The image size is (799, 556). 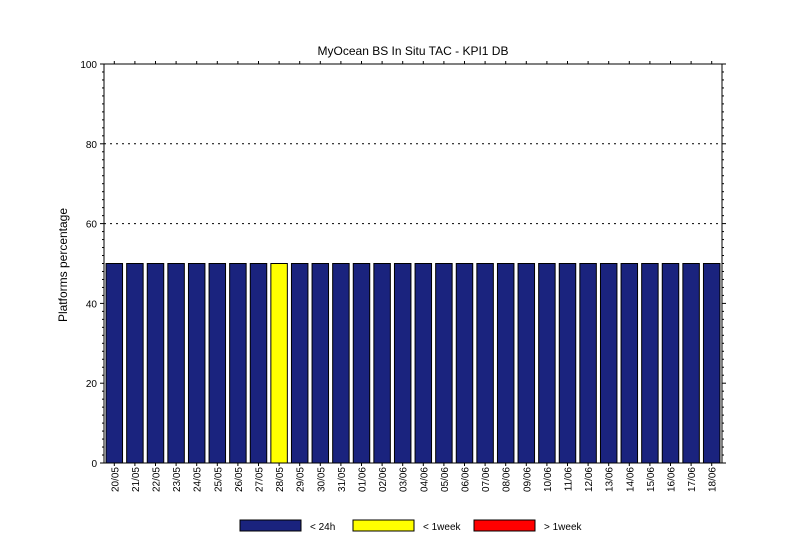 I want to click on x-tick-label: 11/06, so click(x=569, y=479).